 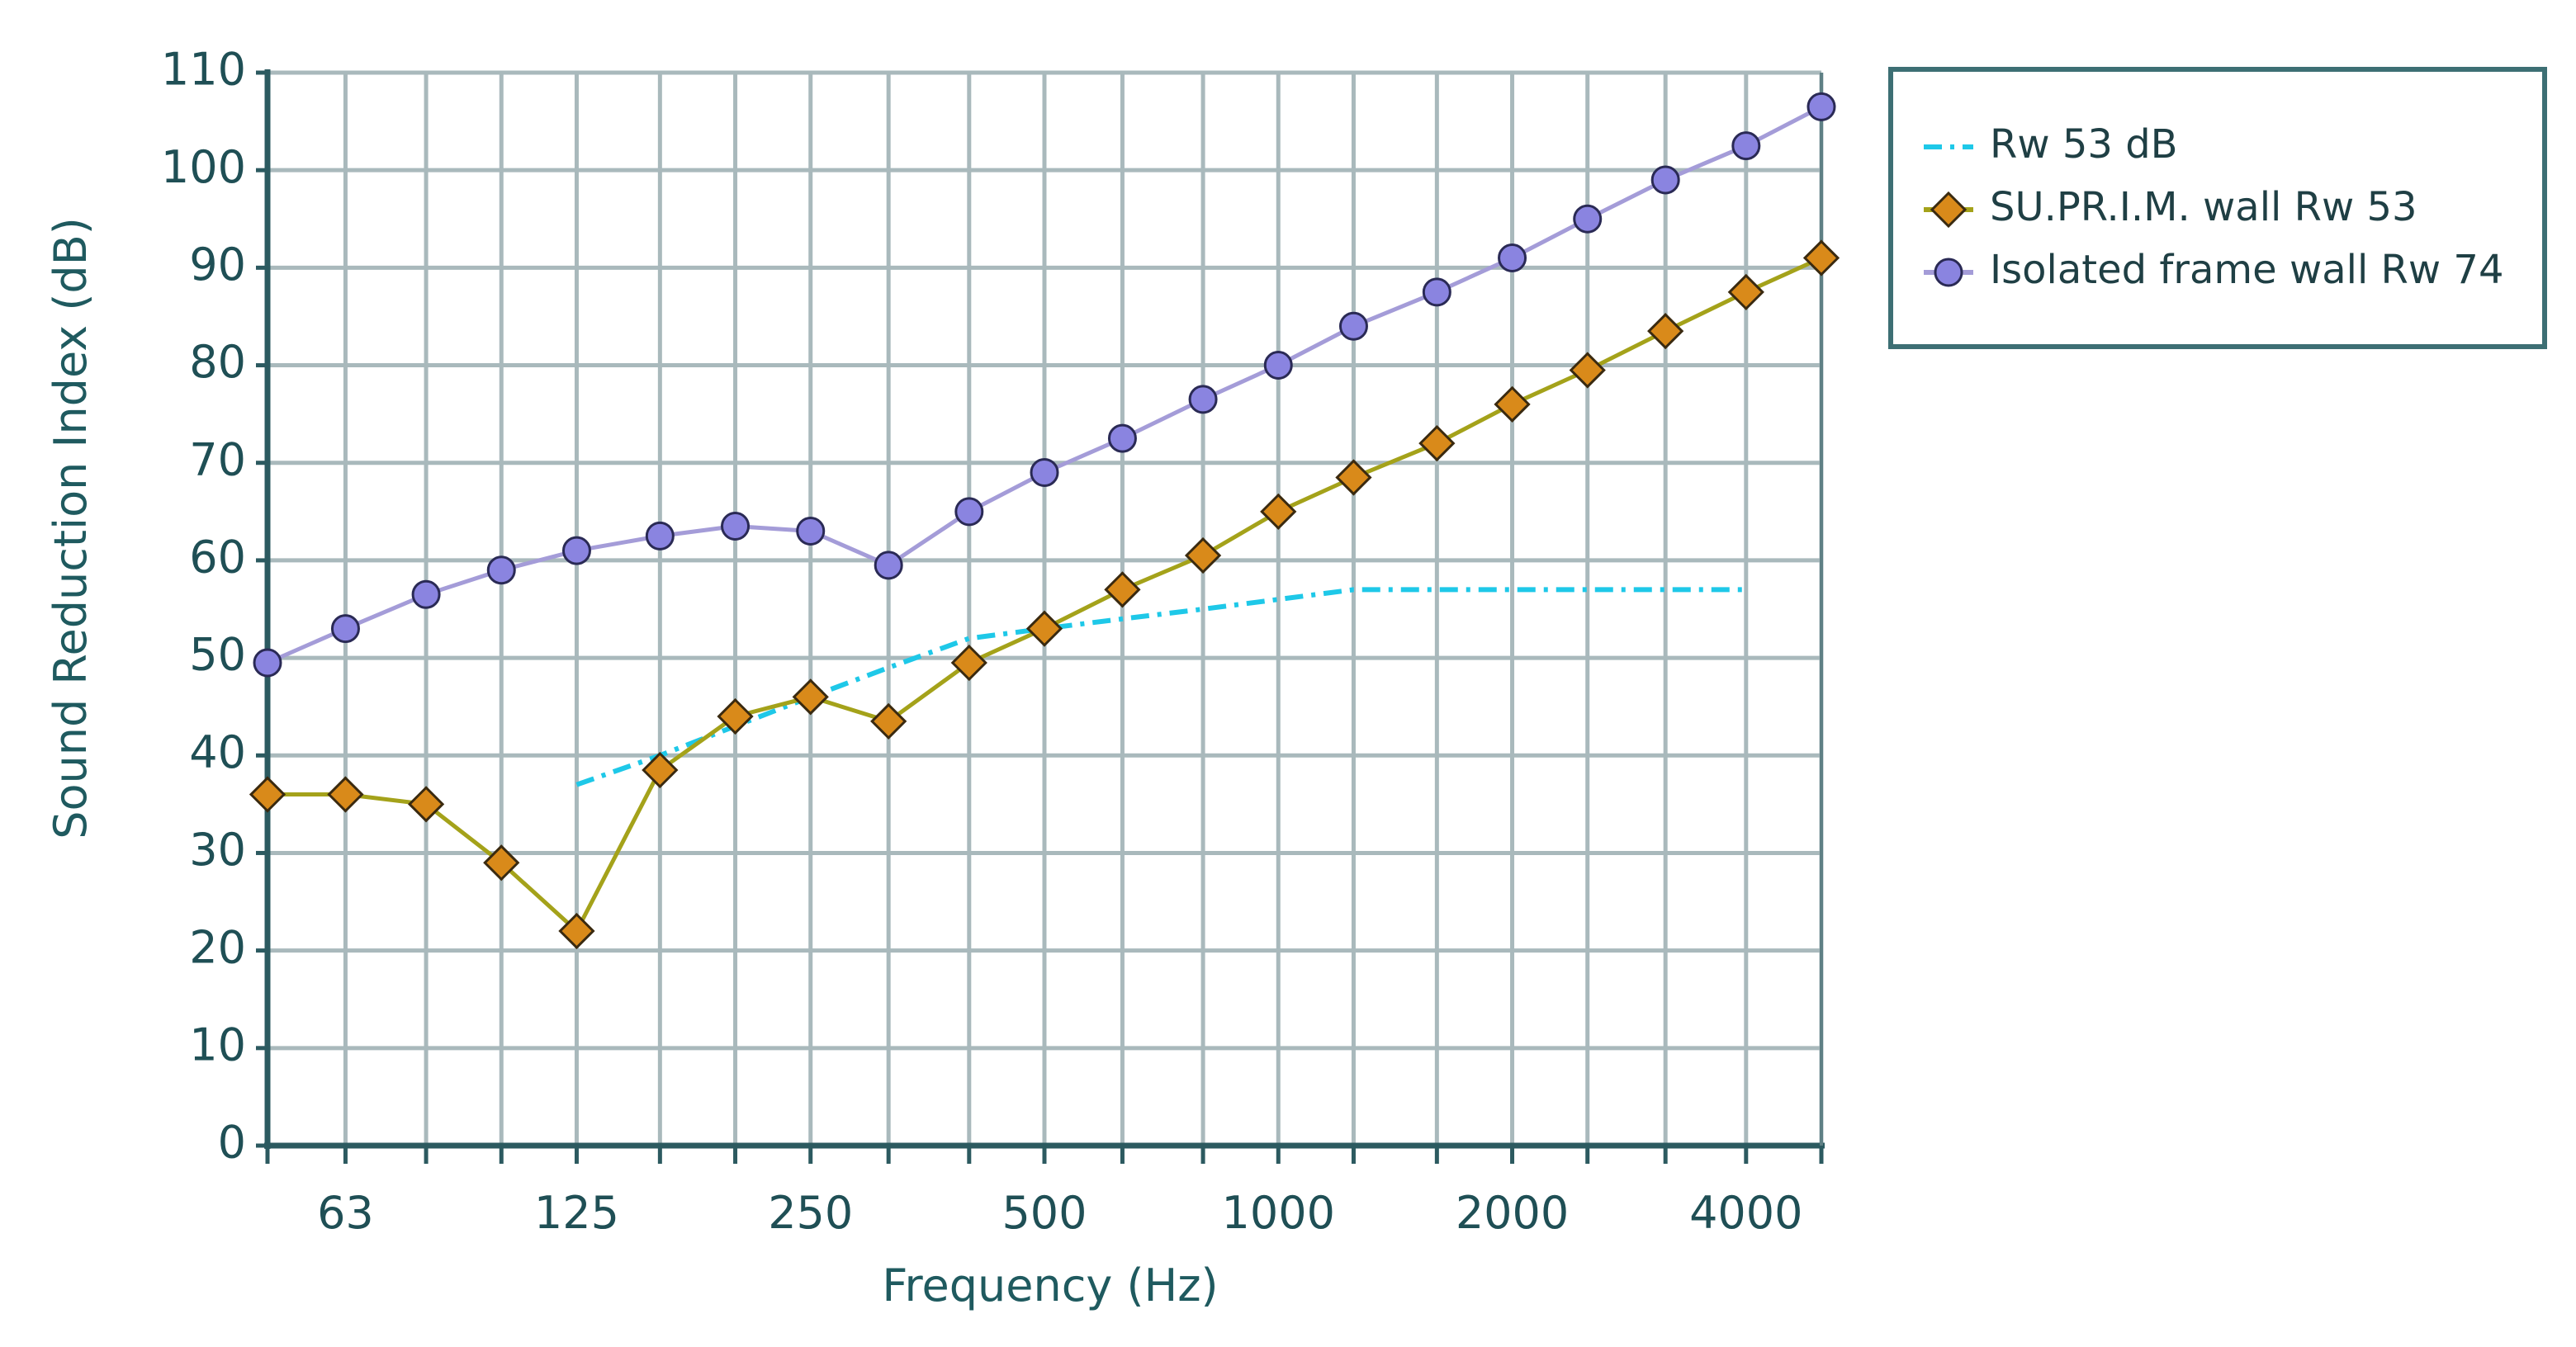 I want to click on y-tick-label: 80, so click(x=217, y=362).